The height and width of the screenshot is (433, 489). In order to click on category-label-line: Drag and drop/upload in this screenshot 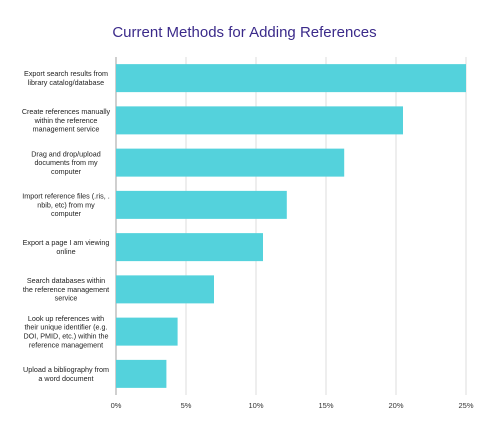, I will do `click(66, 153)`.